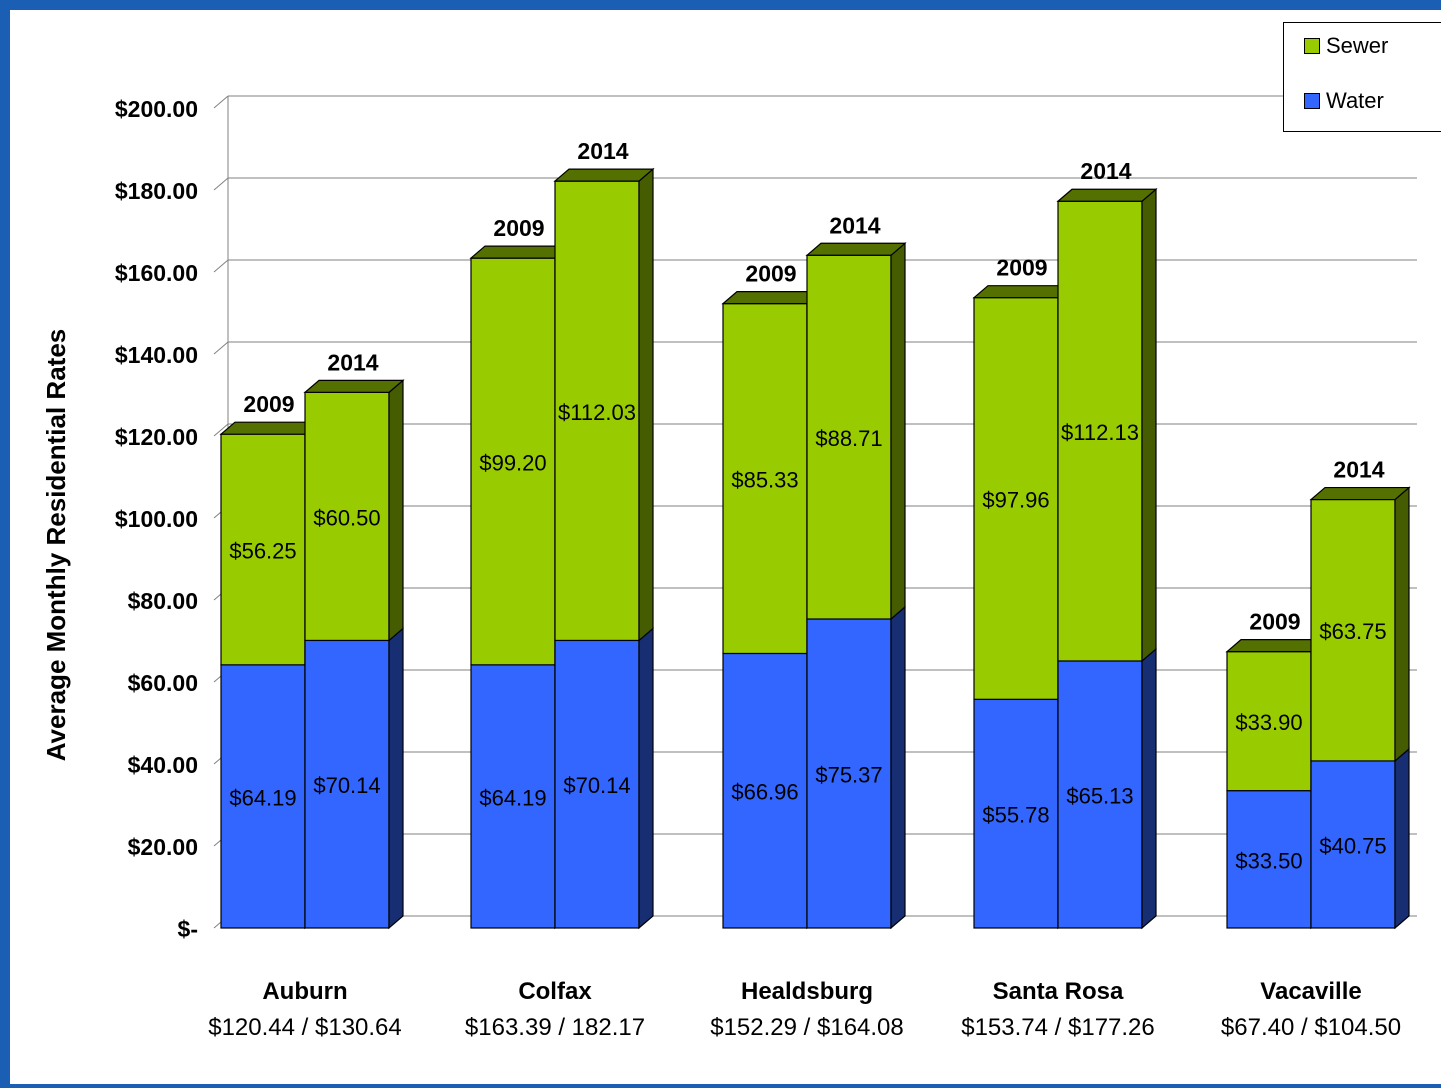  I want to click on category-label: Auburn, so click(304, 991).